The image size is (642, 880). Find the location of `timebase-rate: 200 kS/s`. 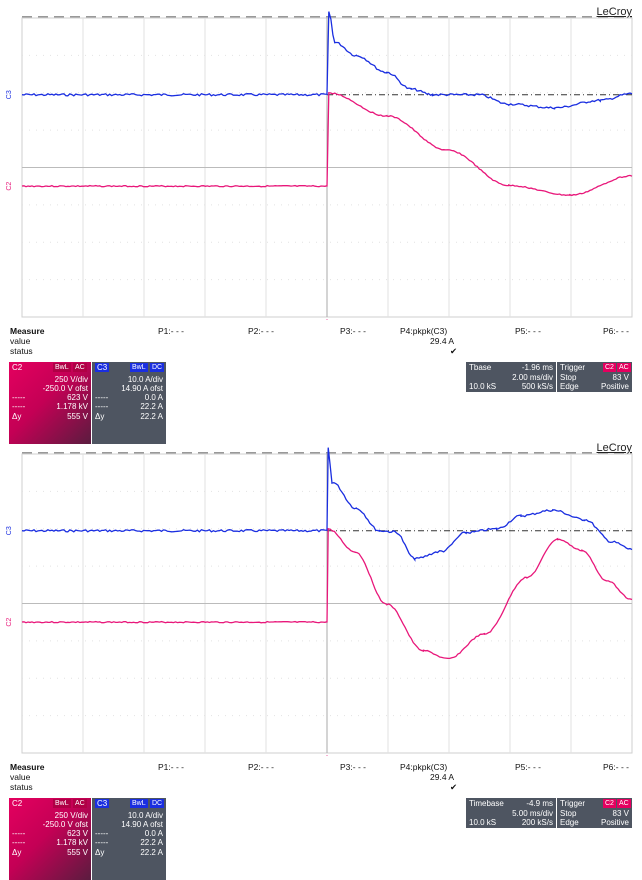

timebase-rate: 200 kS/s is located at coordinates (537, 822).